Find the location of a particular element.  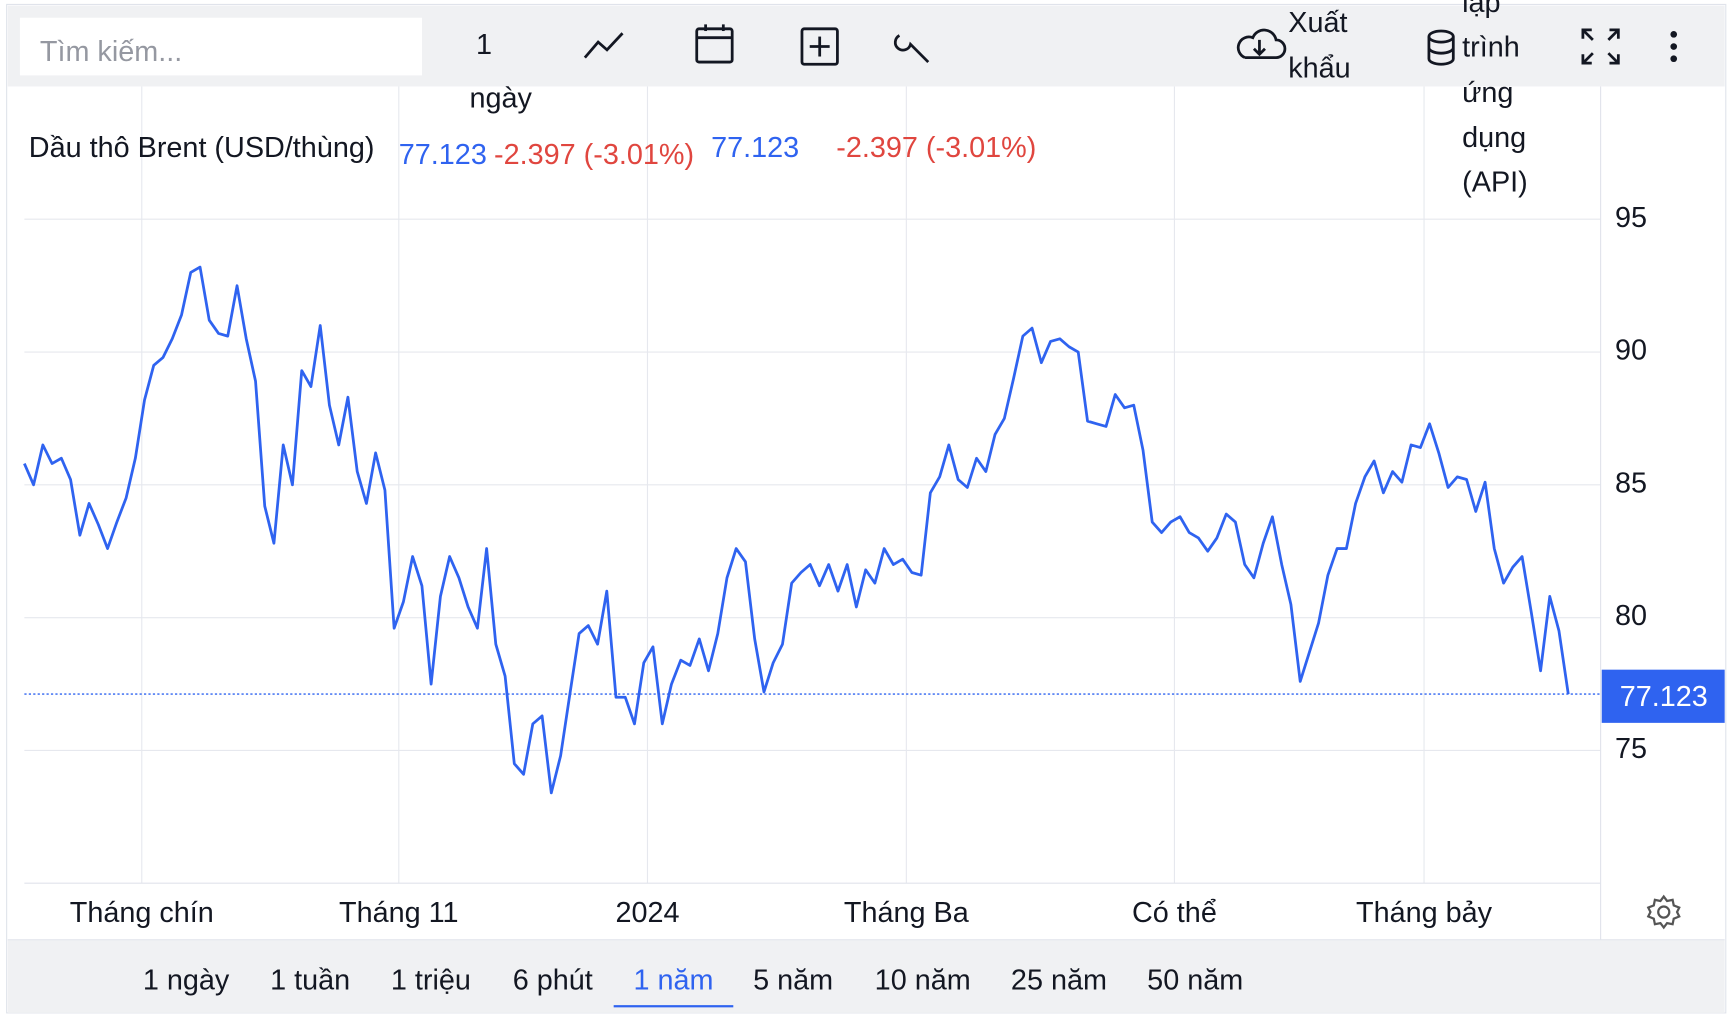

y-tick-label: 85 is located at coordinates (1631, 483).